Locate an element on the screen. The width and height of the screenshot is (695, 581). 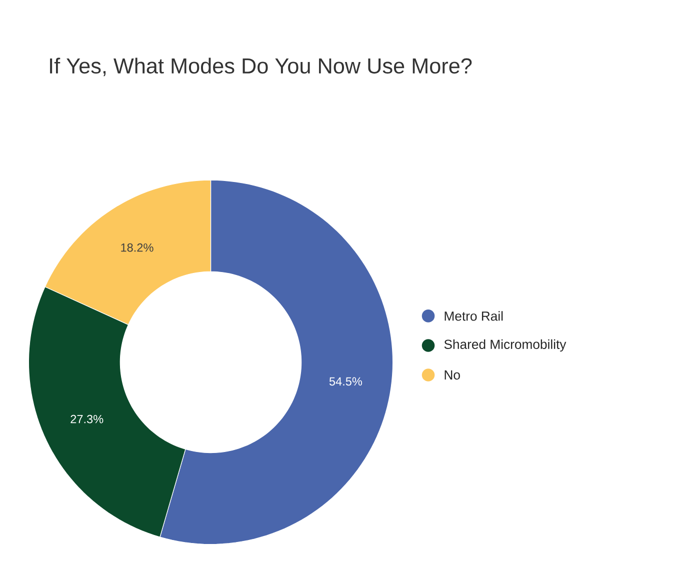
data-label: 54.5% is located at coordinates (345, 381).